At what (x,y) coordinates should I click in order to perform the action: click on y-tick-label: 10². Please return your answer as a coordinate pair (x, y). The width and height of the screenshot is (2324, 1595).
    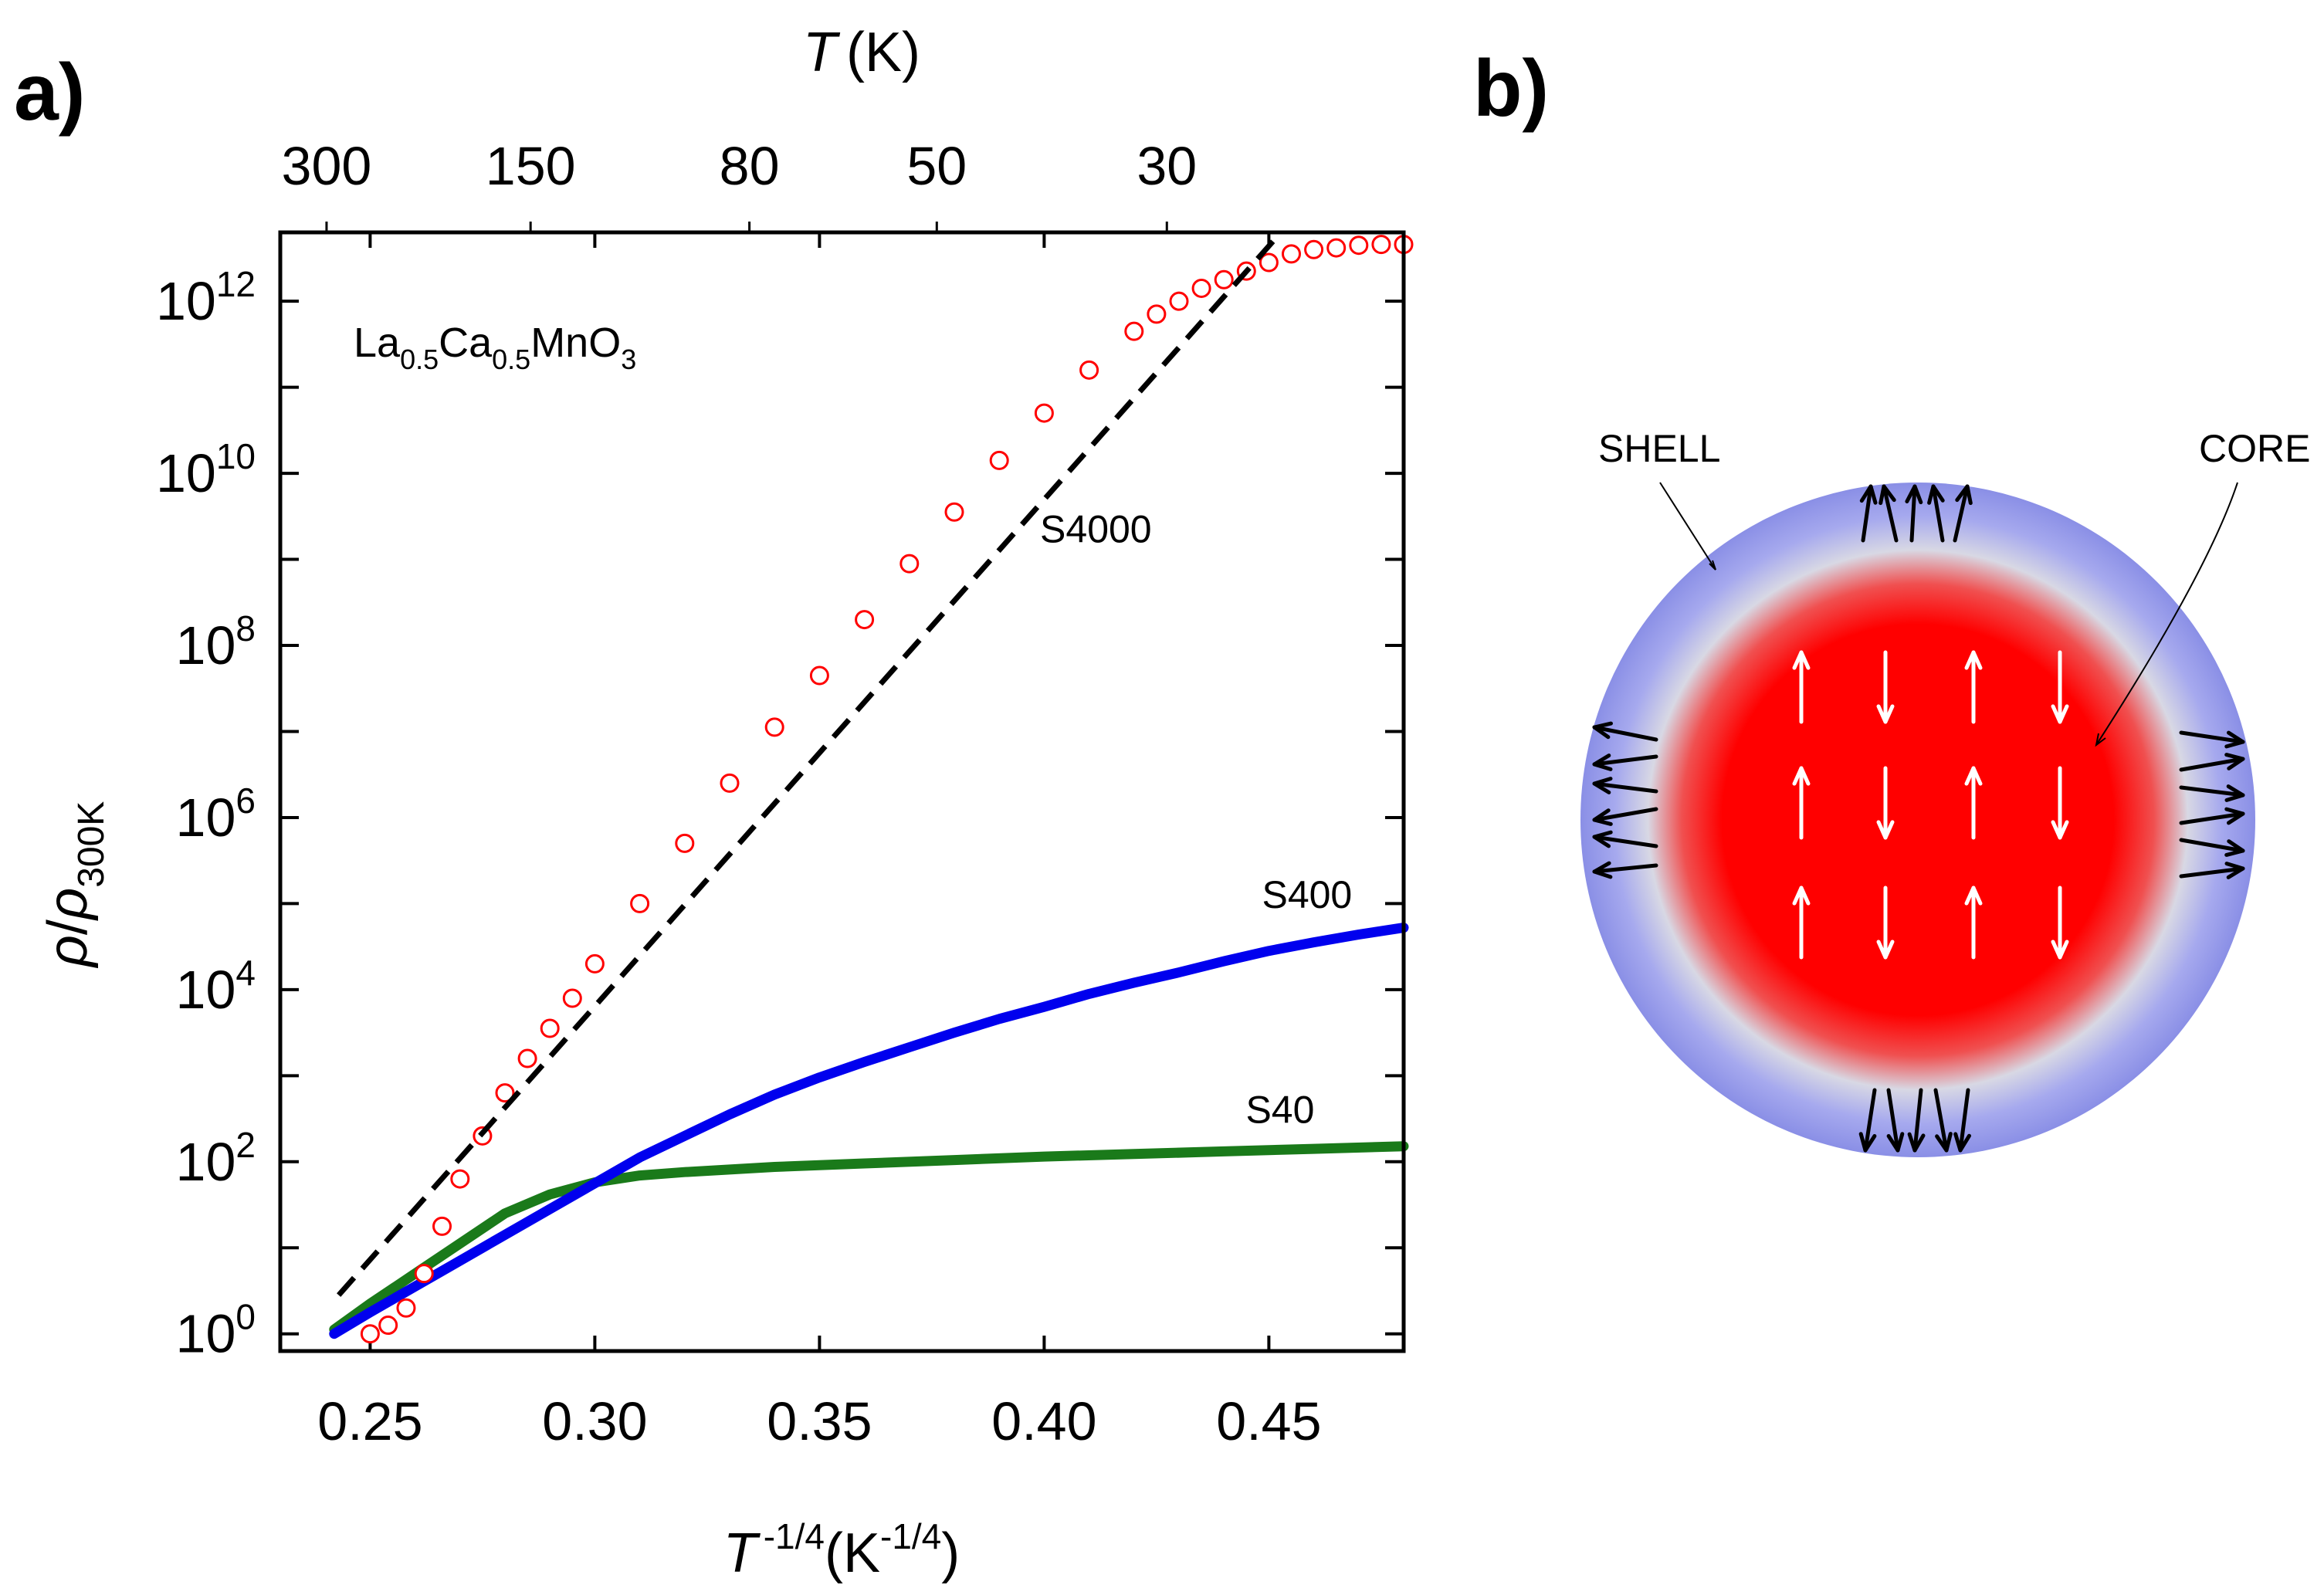
    Looking at the image, I should click on (216, 1158).